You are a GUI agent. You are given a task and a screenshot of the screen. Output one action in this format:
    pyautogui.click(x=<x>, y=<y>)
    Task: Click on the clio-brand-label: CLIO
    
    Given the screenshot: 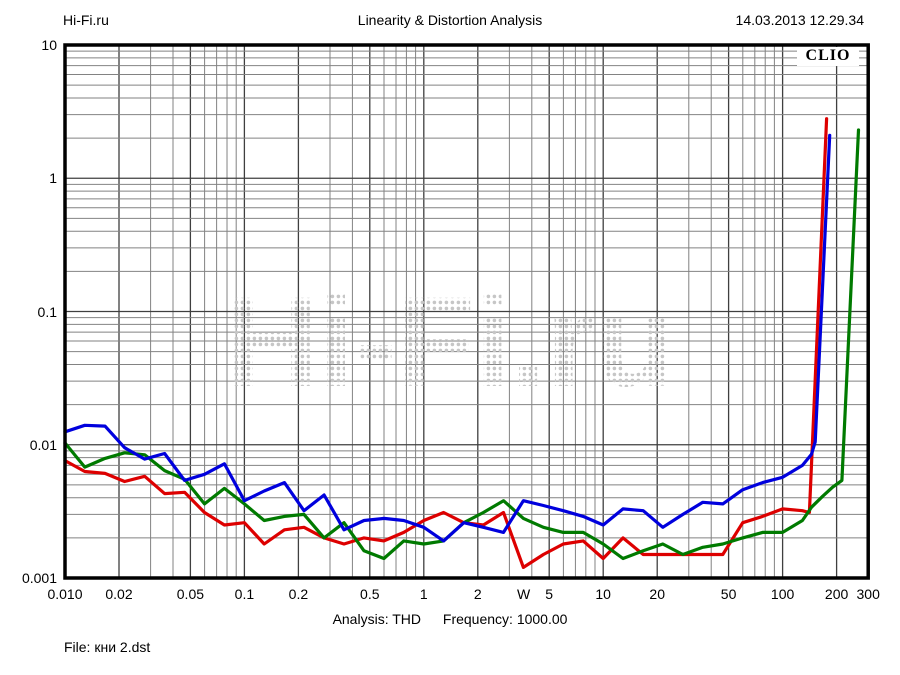 What is the action you would take?
    pyautogui.click(x=828, y=56)
    